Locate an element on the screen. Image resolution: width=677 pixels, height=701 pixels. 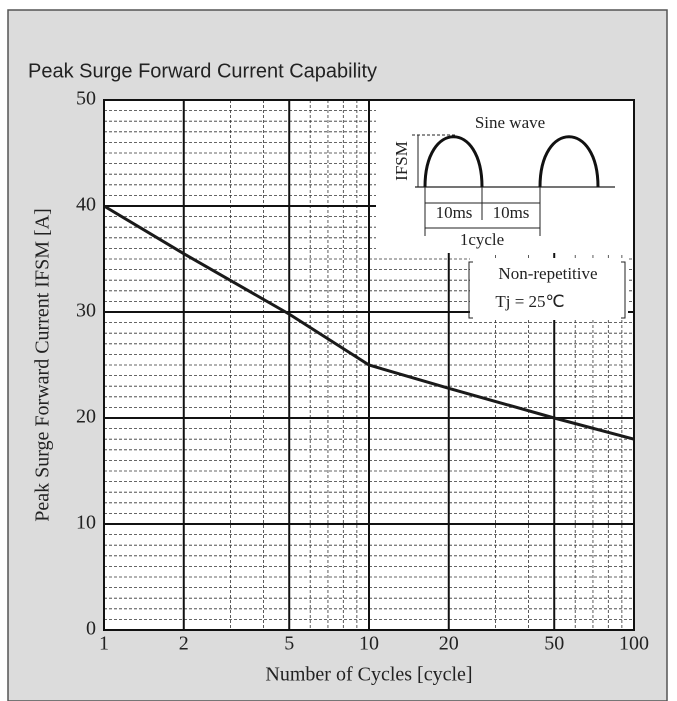
period-label: 1cycle is located at coordinates (482, 239).